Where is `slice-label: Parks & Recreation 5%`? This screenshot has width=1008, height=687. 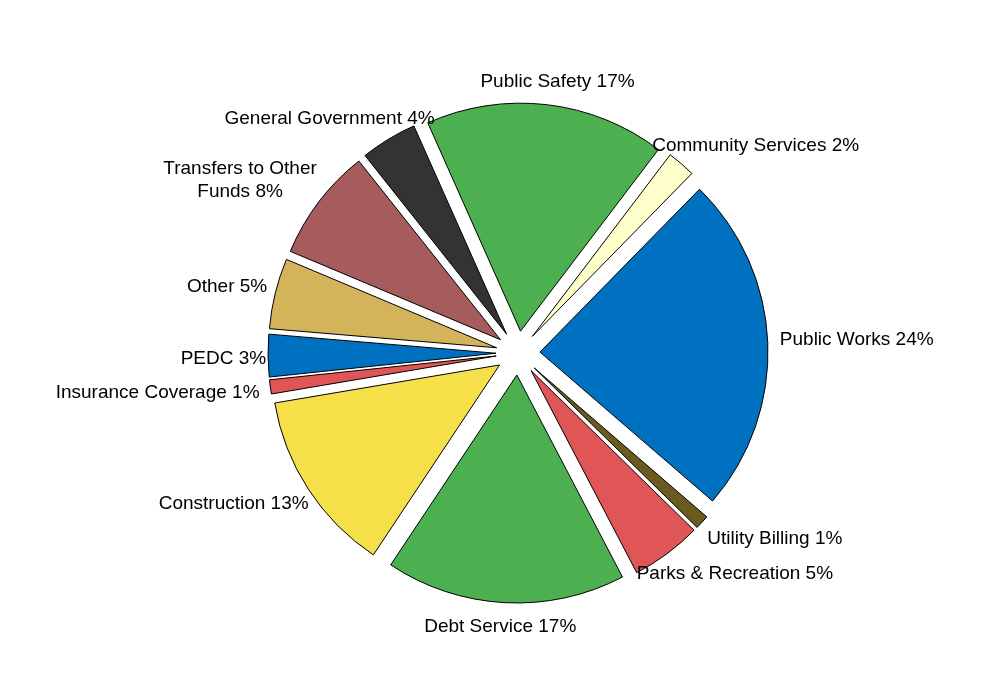 slice-label: Parks & Recreation 5% is located at coordinates (735, 572).